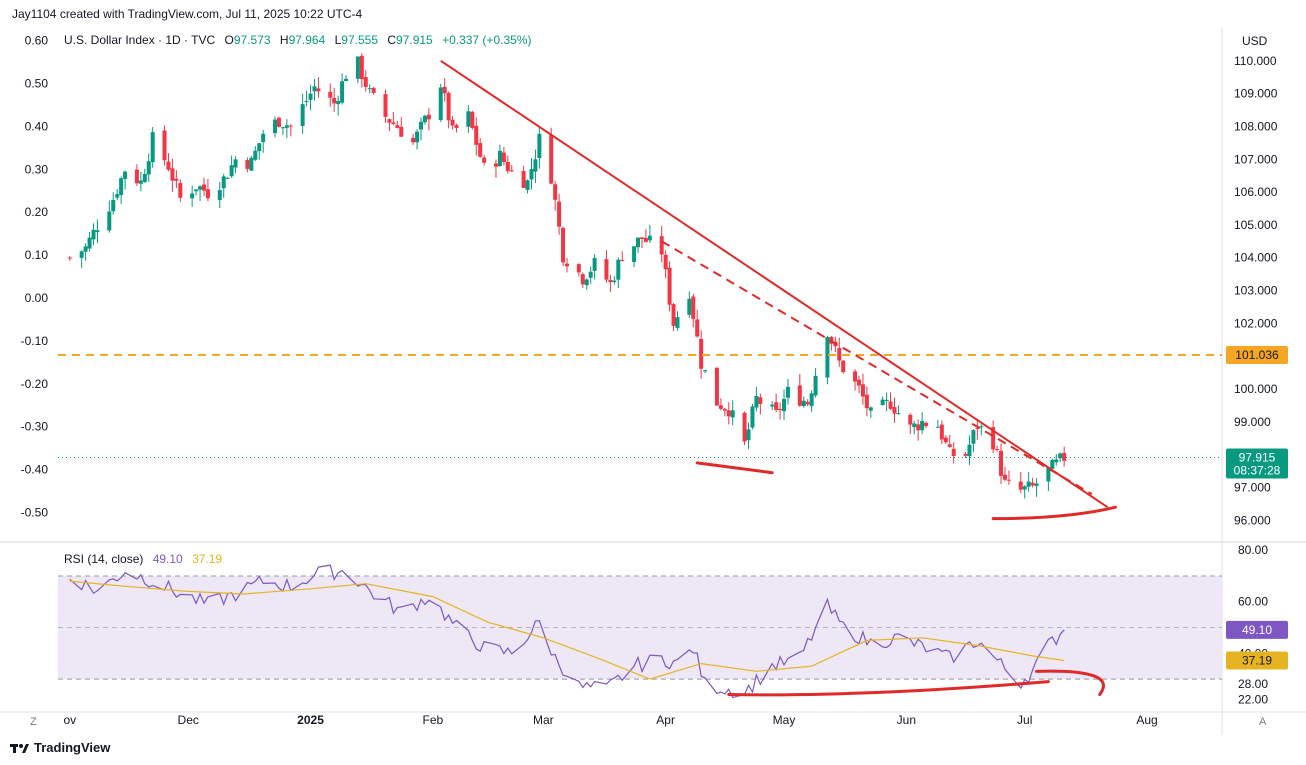  I want to click on rsi-ma-value-tag: 37.19, so click(1257, 661).